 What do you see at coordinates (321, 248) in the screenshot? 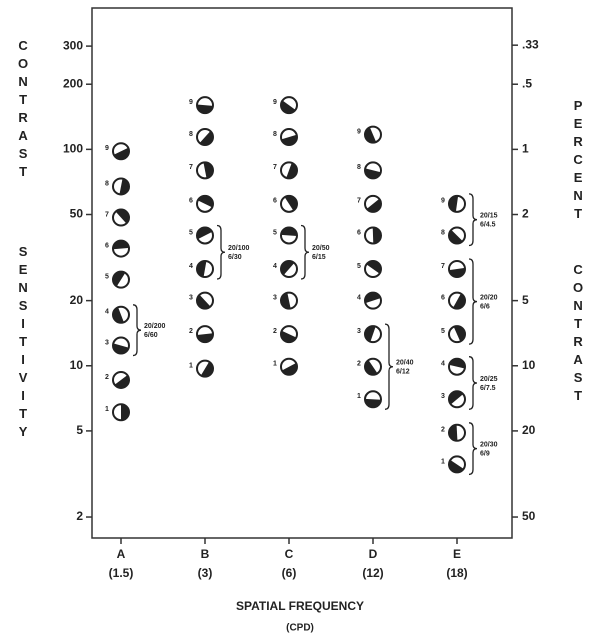
I see `acuity-label: 20/50` at bounding box center [321, 248].